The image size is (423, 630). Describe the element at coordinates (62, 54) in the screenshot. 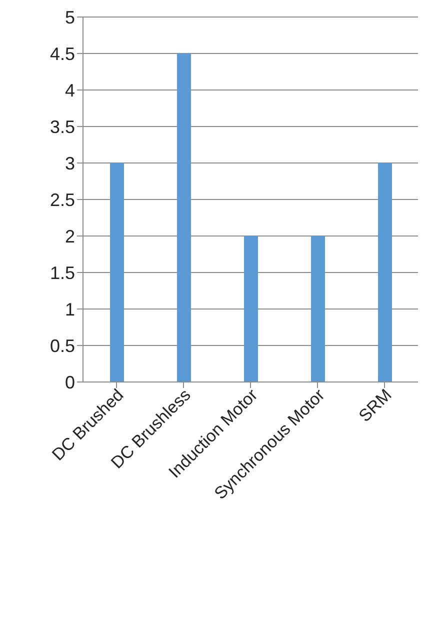

I see `y-tick-label: 4.5` at that location.